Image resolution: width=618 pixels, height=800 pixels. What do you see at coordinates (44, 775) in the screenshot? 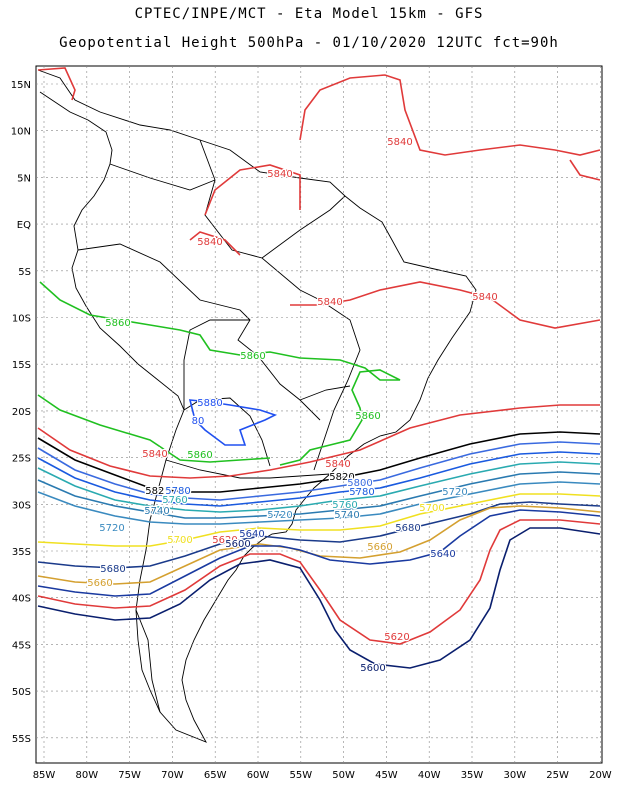
I see `lon-tick-label: 85W` at bounding box center [44, 775].